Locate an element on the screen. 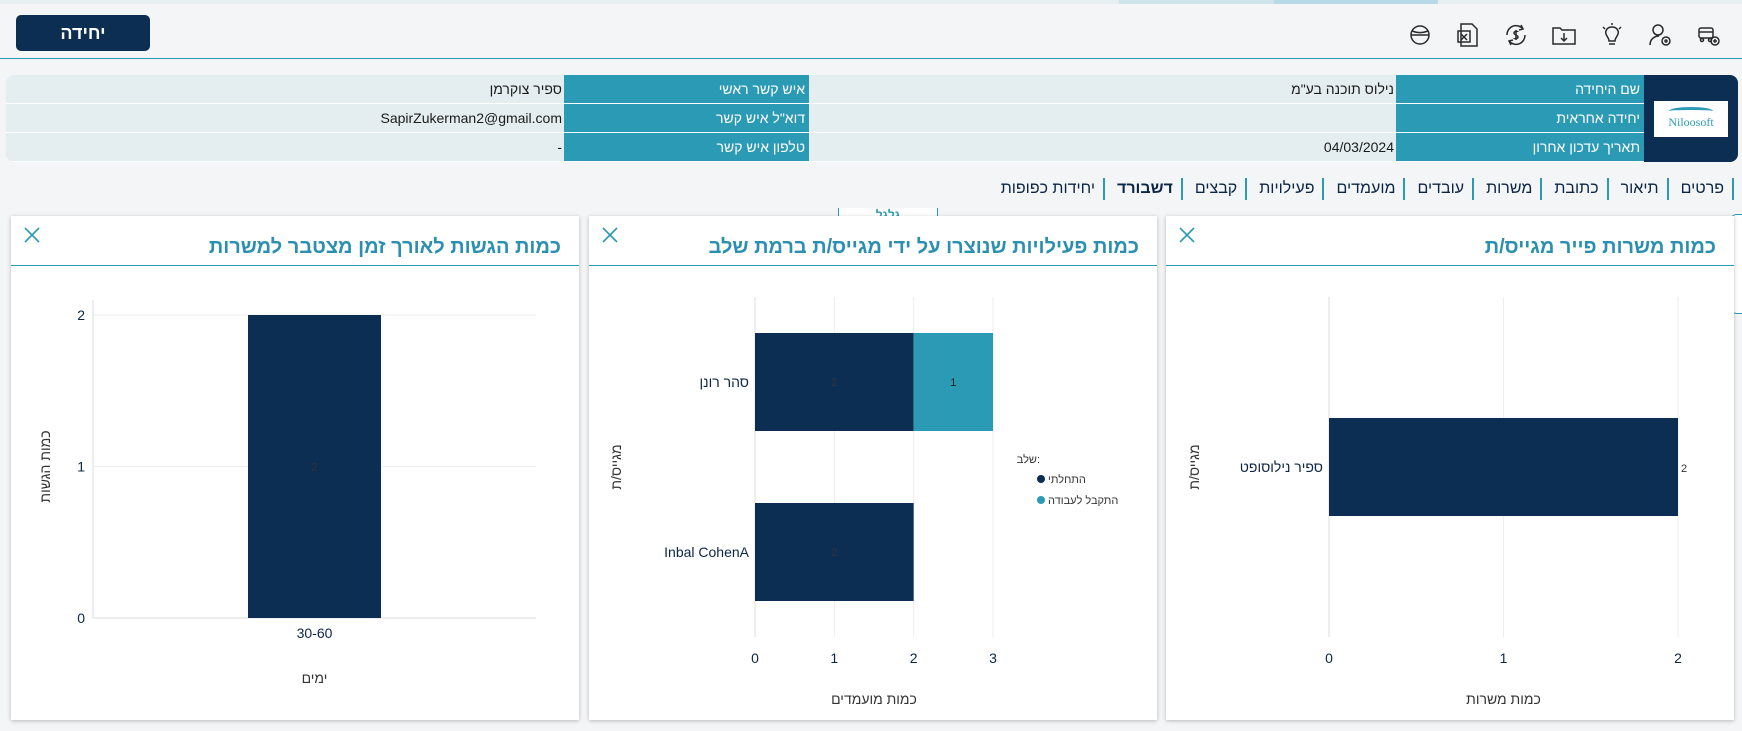 This screenshot has height=731, width=1742. toolbar: יחידה is located at coordinates (871, 35).